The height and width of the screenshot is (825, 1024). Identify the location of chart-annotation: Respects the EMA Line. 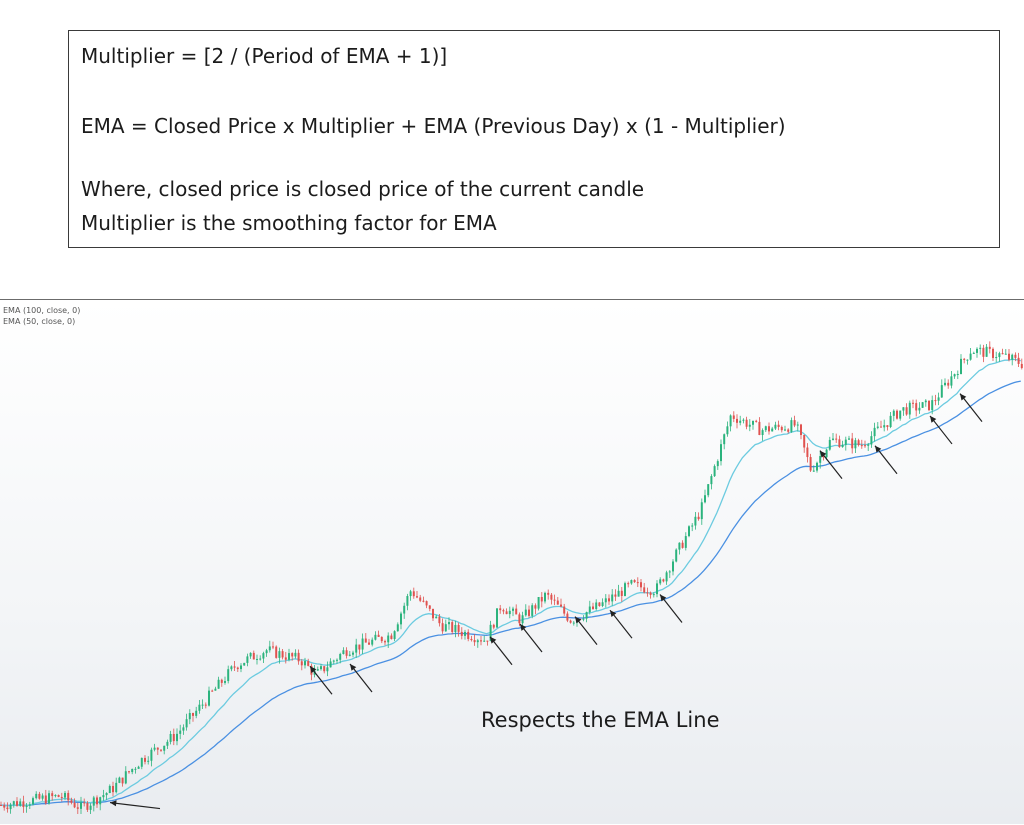
(600, 720).